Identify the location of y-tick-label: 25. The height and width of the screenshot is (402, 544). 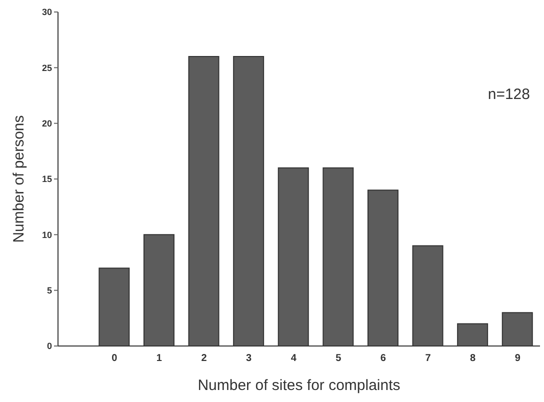
(47, 67).